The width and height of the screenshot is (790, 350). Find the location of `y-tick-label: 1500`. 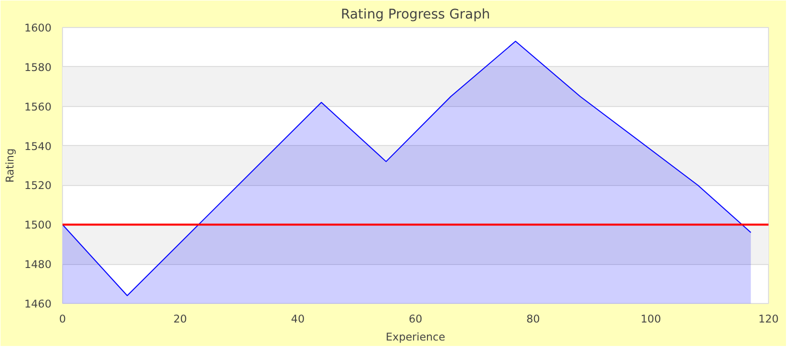

y-tick-label: 1500 is located at coordinates (38, 225).